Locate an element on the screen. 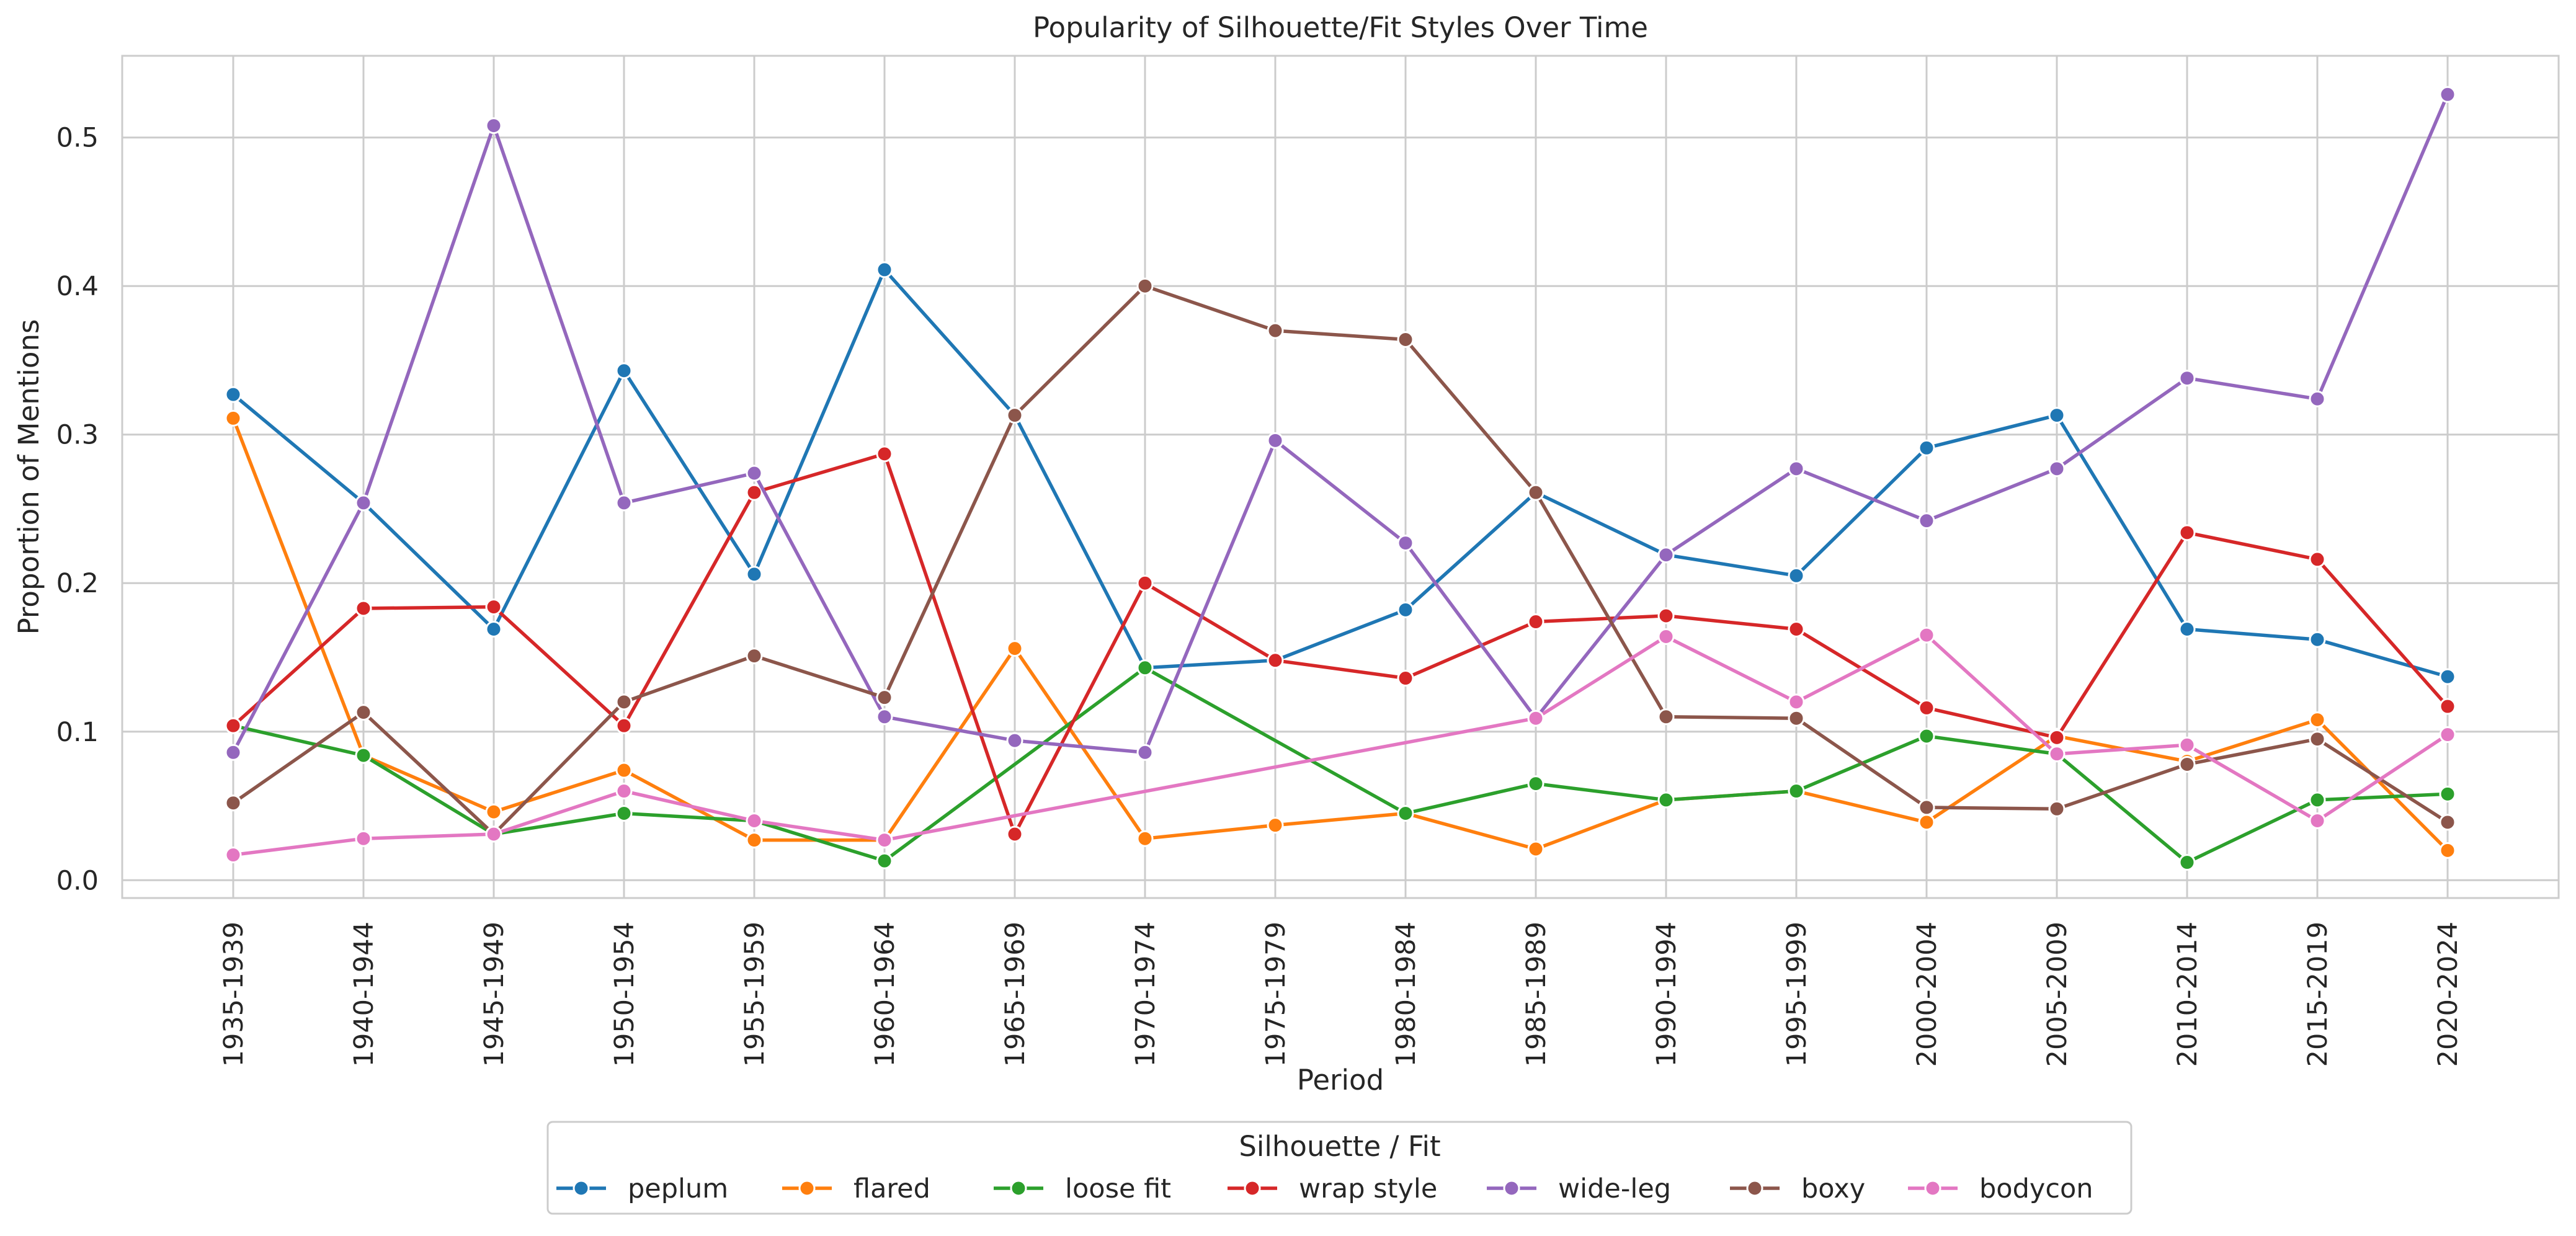  legend-box is located at coordinates (1339, 1168).